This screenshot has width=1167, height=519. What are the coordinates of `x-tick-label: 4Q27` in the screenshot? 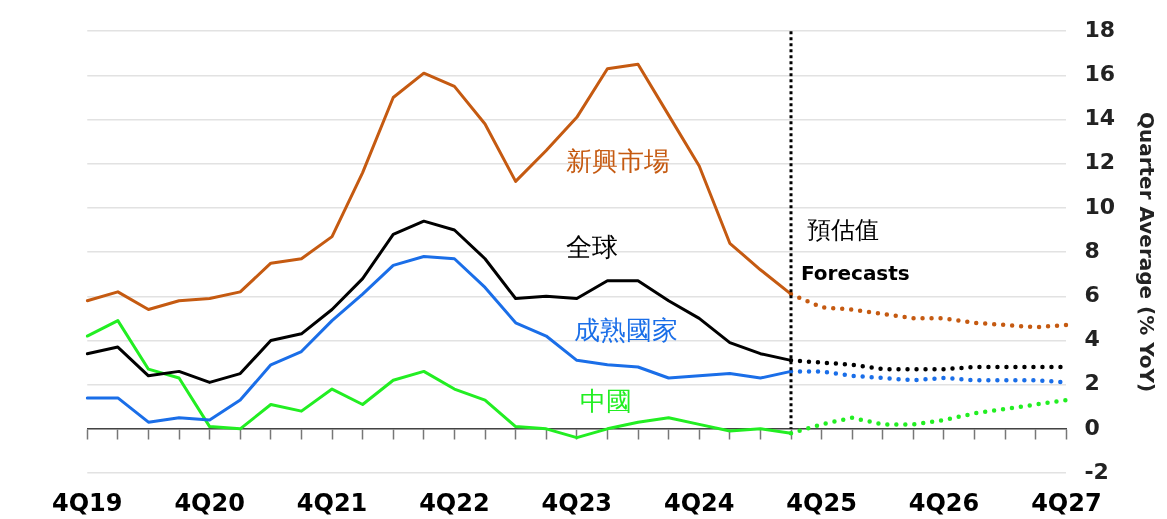 It's located at (1066, 503).